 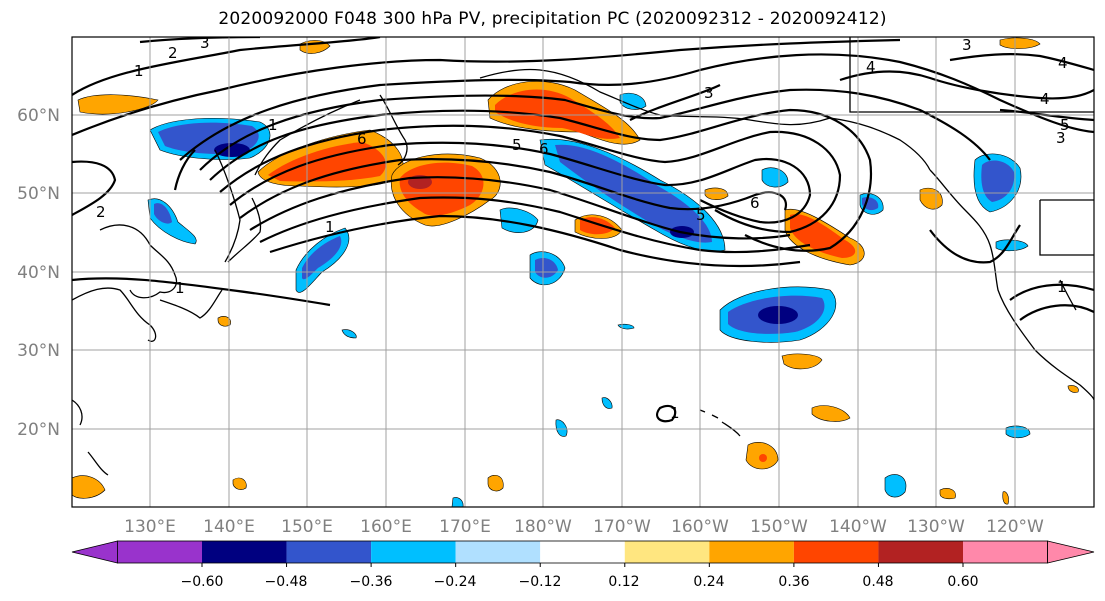 I want to click on colorbar-tick-label: 0.48, so click(x=877, y=582).